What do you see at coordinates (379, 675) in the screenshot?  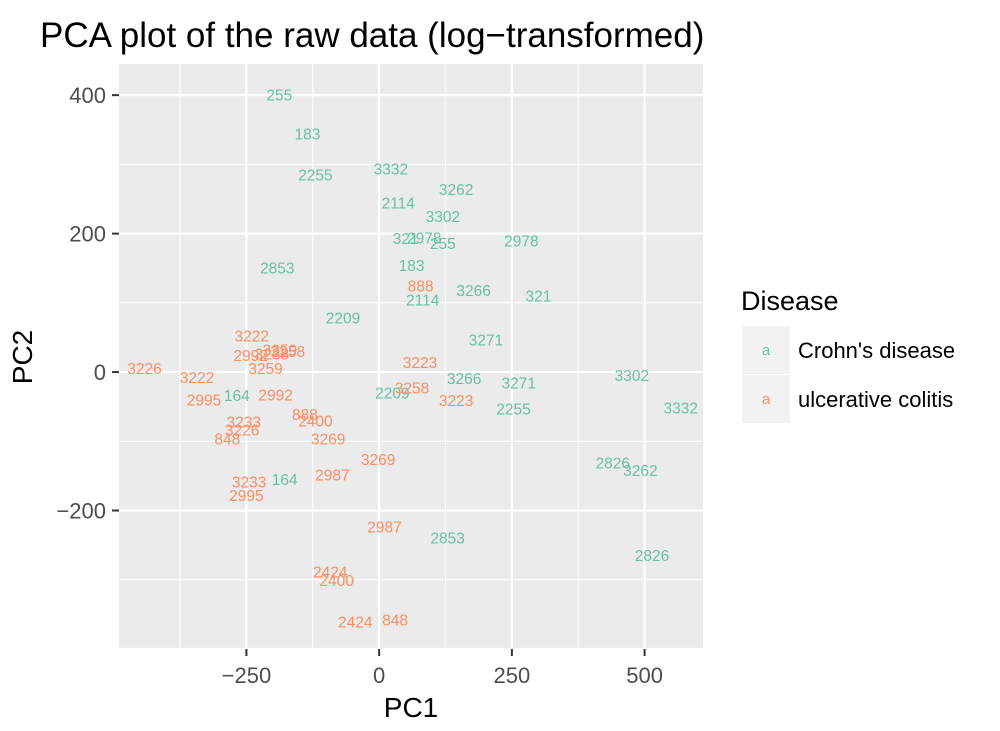 I see `x-tick-label: 0` at bounding box center [379, 675].